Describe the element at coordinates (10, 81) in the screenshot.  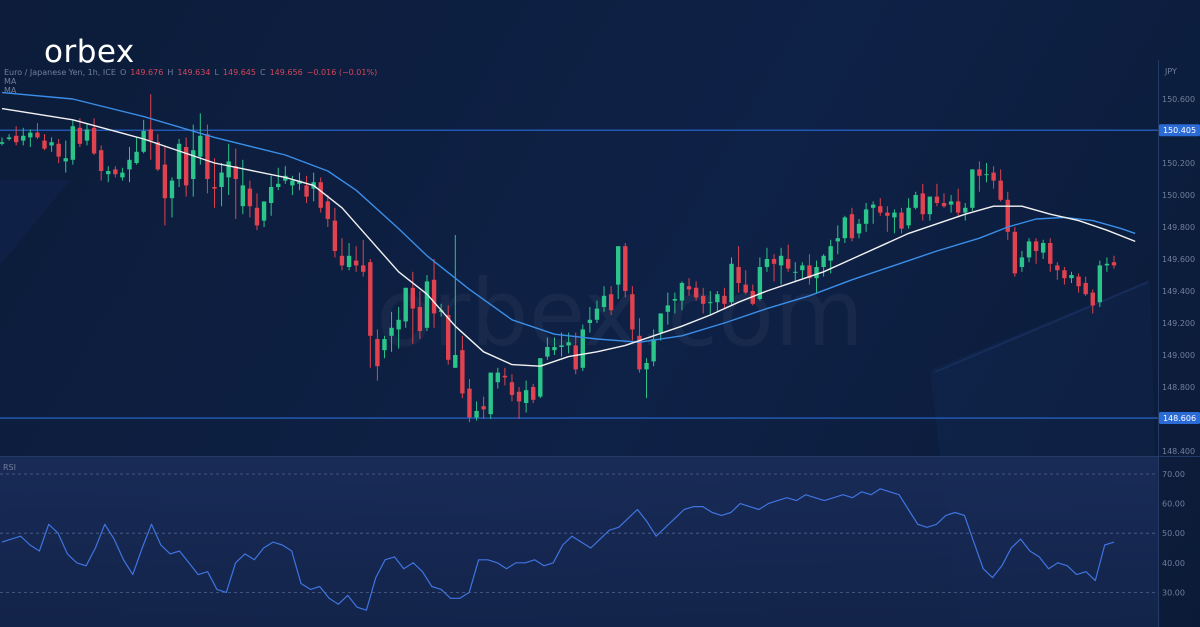
I see `legend-ma1: MA` at that location.